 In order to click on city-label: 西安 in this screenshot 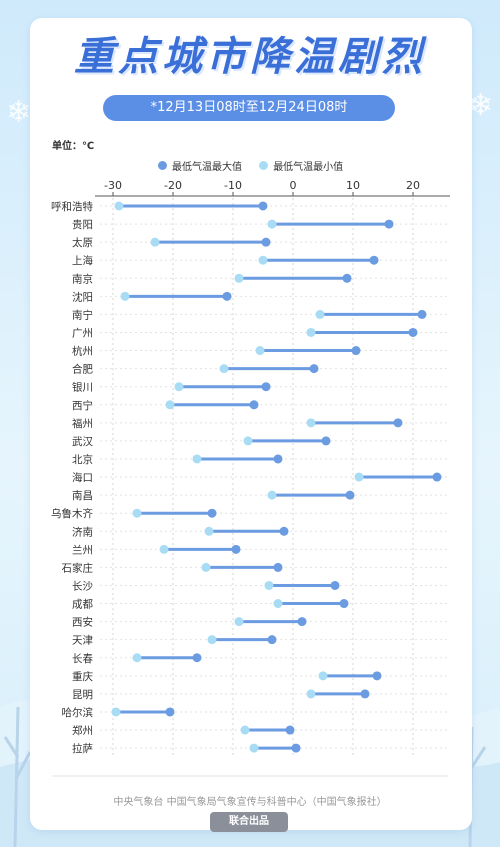, I will do `click(82, 622)`.